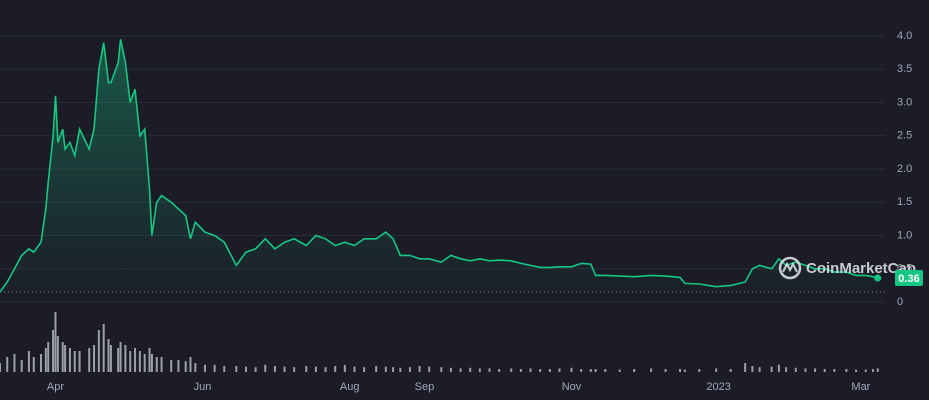 Image resolution: width=929 pixels, height=400 pixels. I want to click on x-tick-label: Mar, so click(860, 387).